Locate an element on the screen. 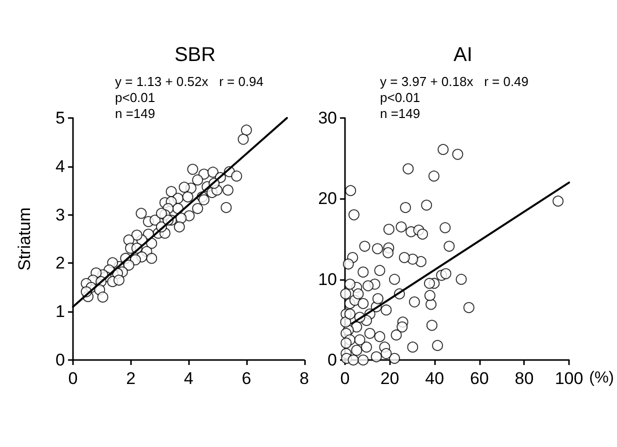 This screenshot has height=447, width=617. text: y = 1.13 + 0.52x r = 0.94 is located at coordinates (189, 81).